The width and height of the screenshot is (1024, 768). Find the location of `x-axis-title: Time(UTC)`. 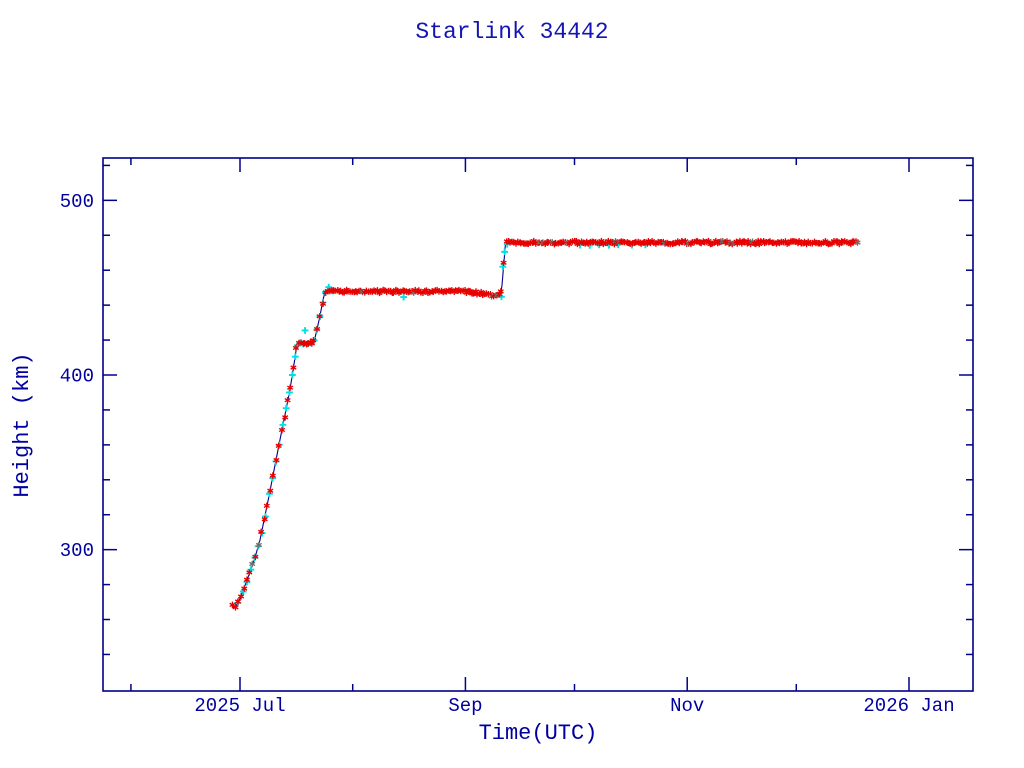

x-axis-title: Time(UTC) is located at coordinates (538, 733).